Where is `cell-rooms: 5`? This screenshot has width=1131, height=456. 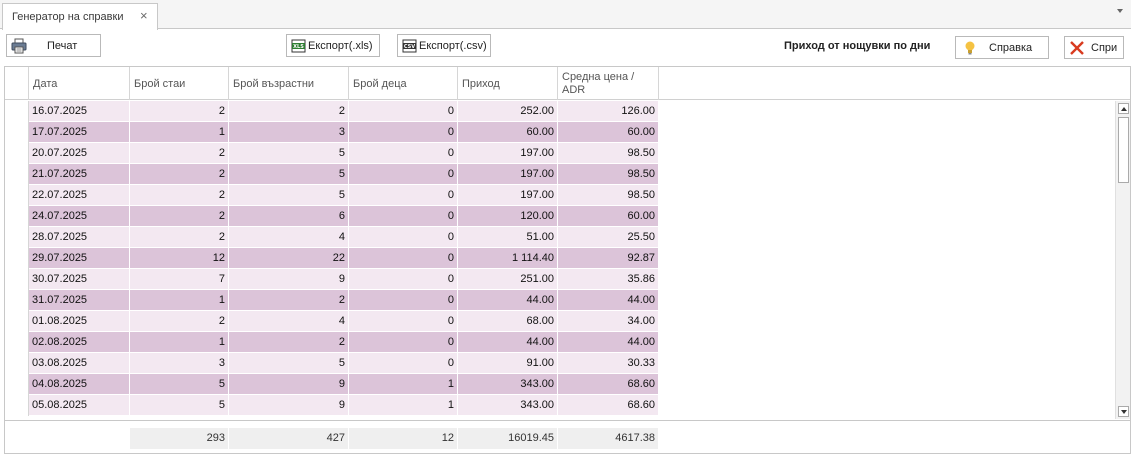 cell-rooms: 5 is located at coordinates (179, 384).